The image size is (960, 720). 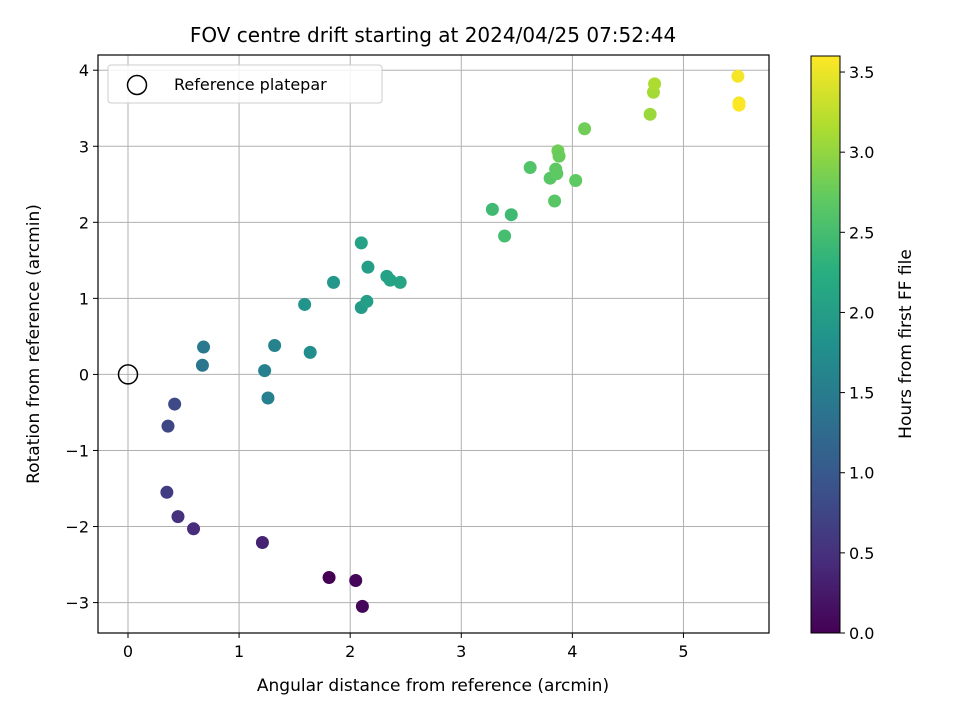 I want to click on y-tick-label: −2, so click(x=77, y=527).